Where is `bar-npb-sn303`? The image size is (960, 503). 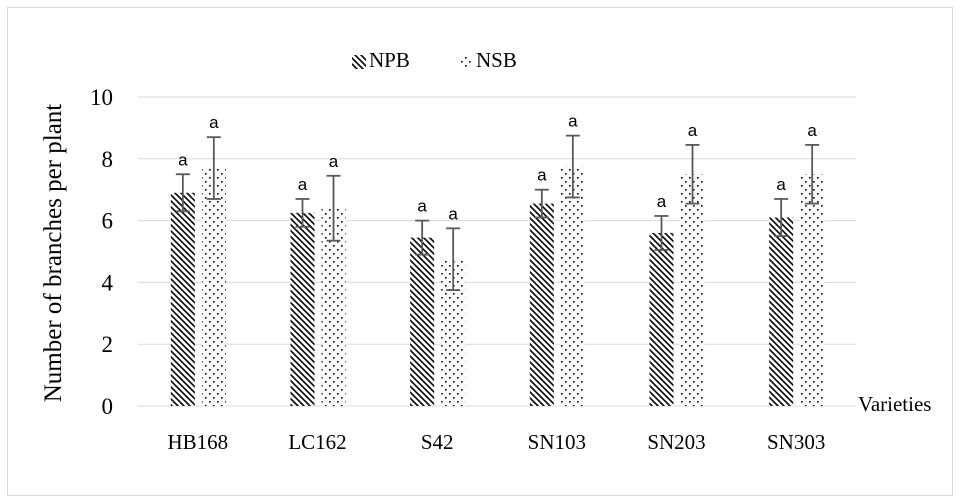 bar-npb-sn303 is located at coordinates (781, 311).